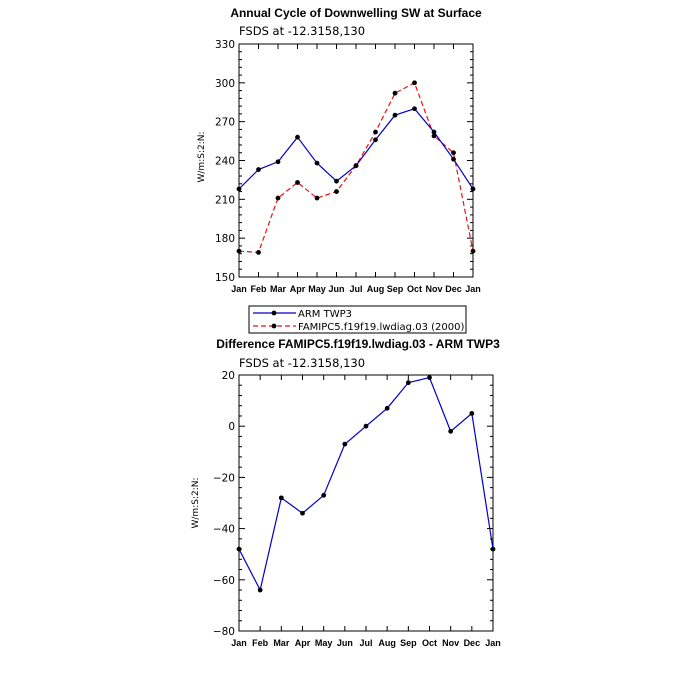  Describe the element at coordinates (355, 289) in the screenshot. I see `chart1-x-tick-label: Jul` at that location.